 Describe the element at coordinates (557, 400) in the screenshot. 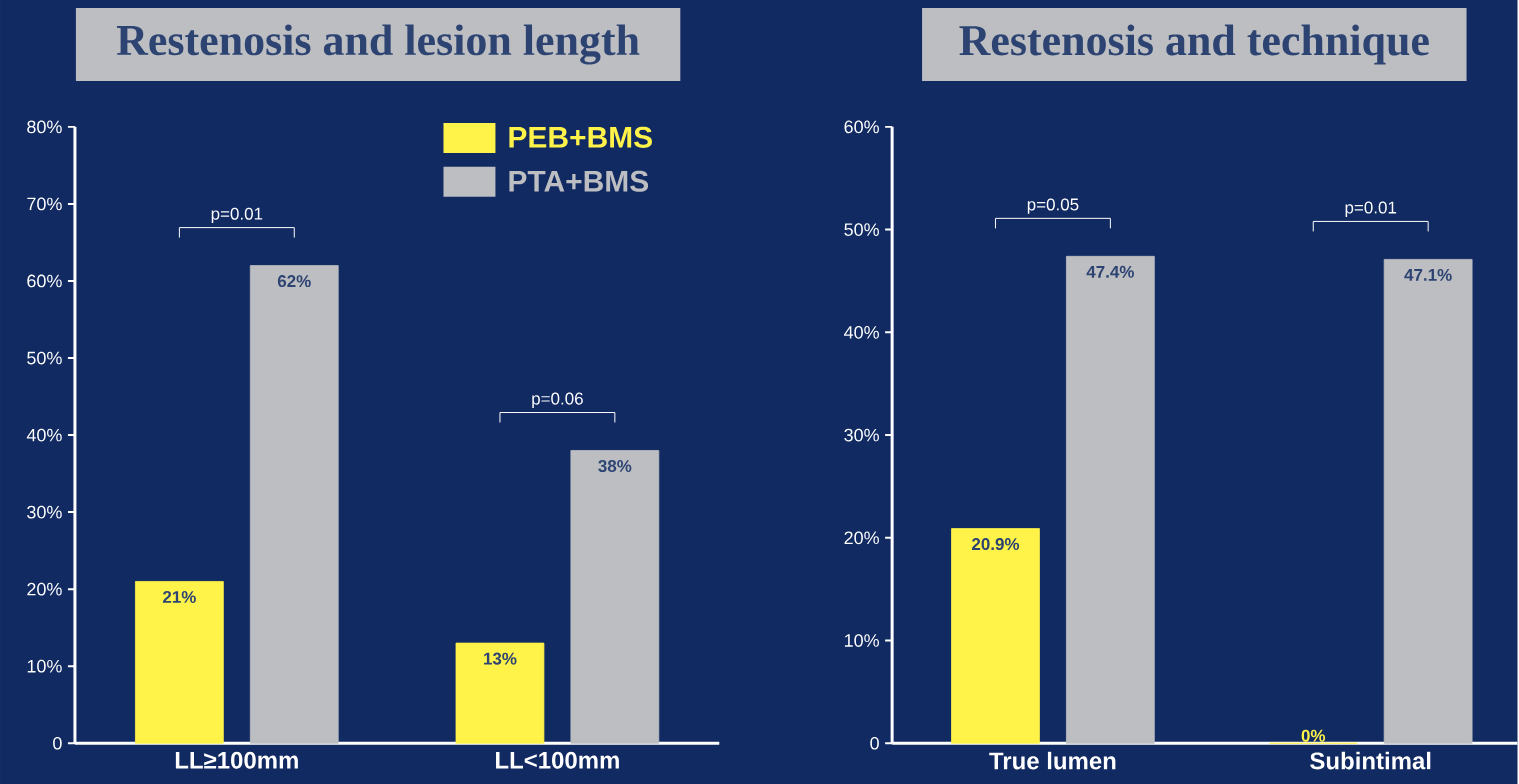

I see `annotation: p=0.06` at that location.